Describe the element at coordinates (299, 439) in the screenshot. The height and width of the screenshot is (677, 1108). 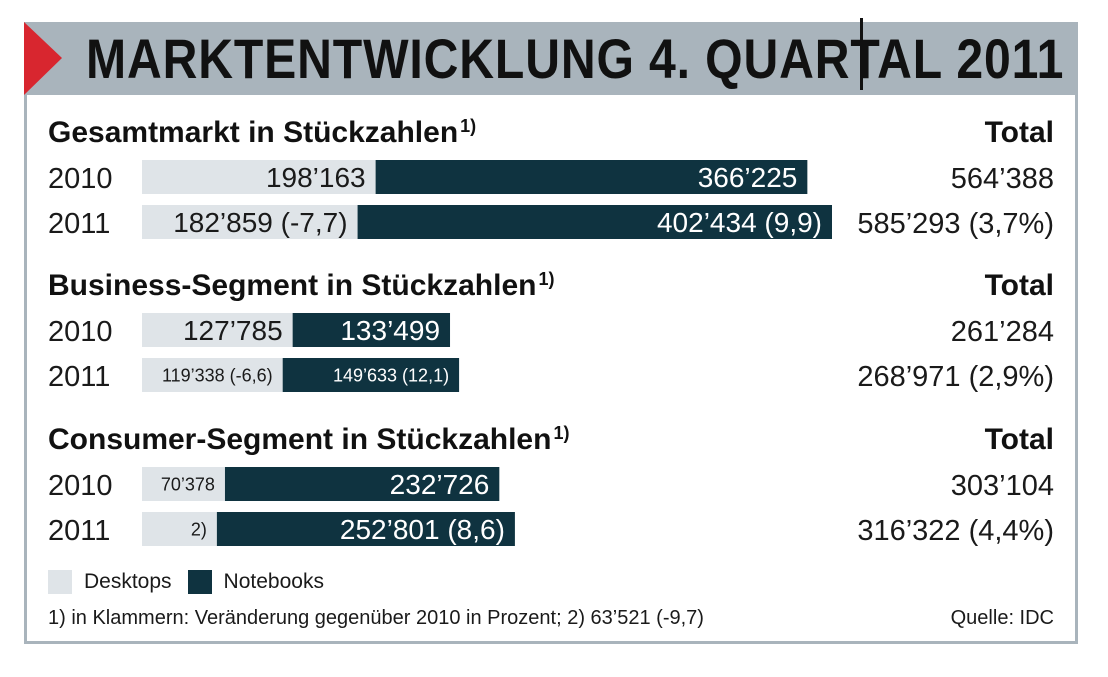
I see `section-title: Consumer-Segment in Stückzahlen` at that location.